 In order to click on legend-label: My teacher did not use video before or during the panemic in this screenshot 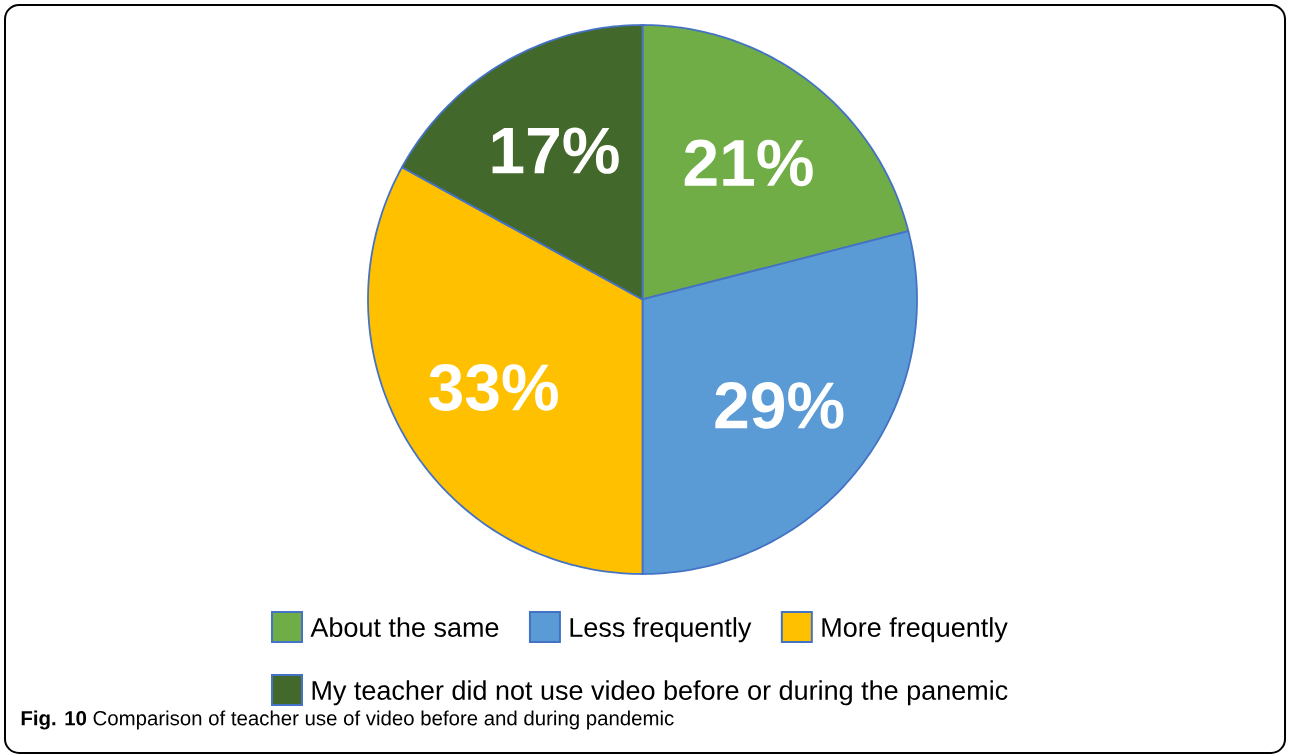, I will do `click(660, 693)`.